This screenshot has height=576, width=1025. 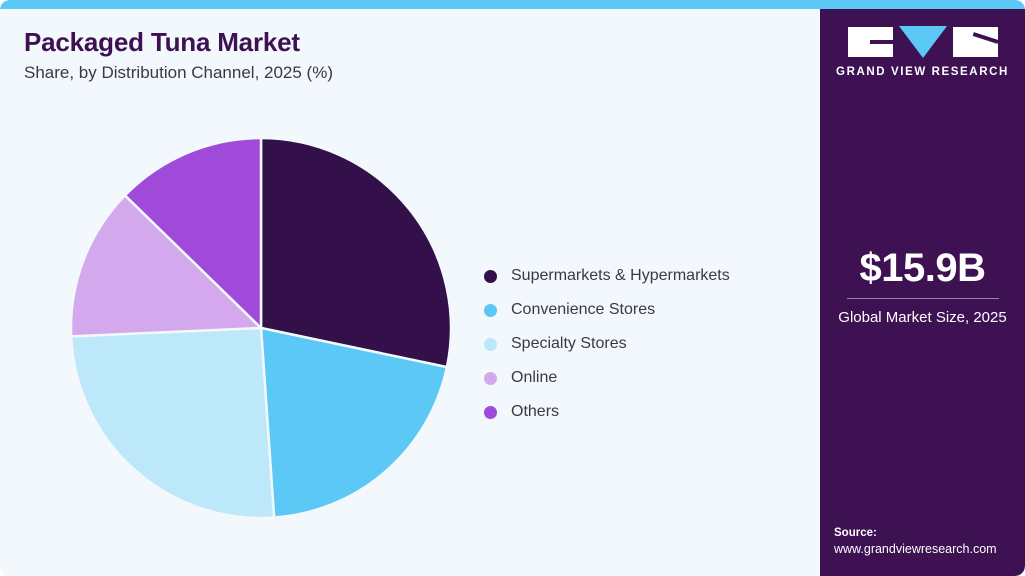 What do you see at coordinates (870, 42) in the screenshot?
I see `logo-letter-g-icon` at bounding box center [870, 42].